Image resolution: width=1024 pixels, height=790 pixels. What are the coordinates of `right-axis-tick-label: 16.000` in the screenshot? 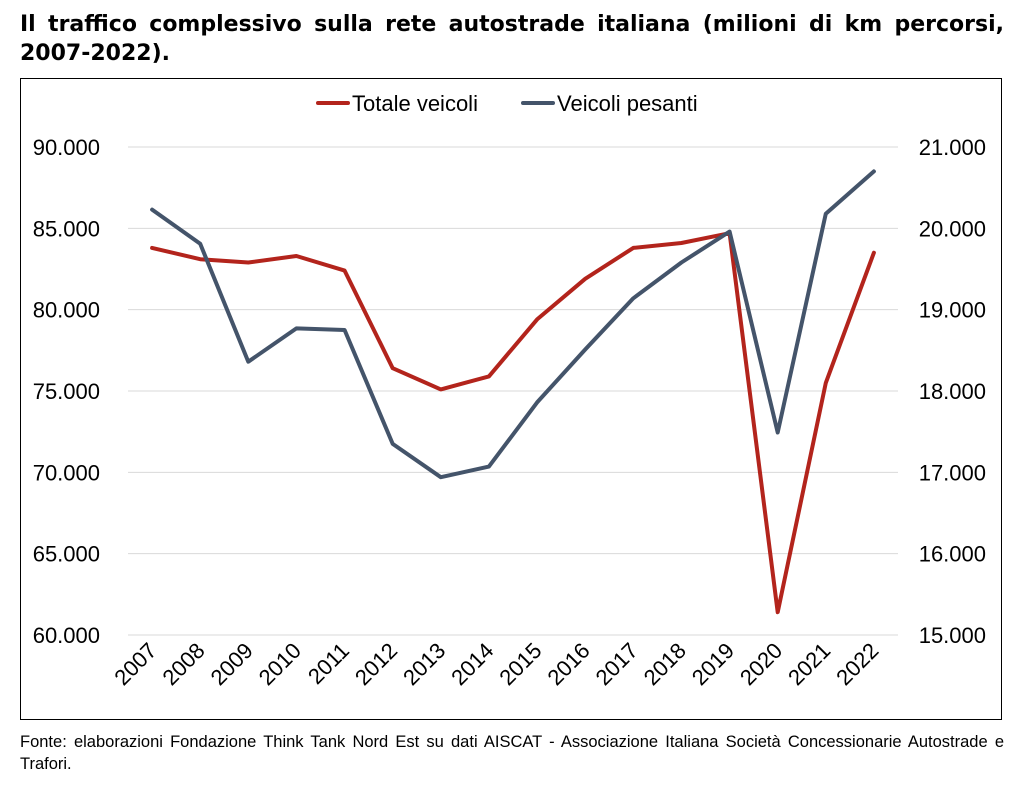 It's located at (952, 554).